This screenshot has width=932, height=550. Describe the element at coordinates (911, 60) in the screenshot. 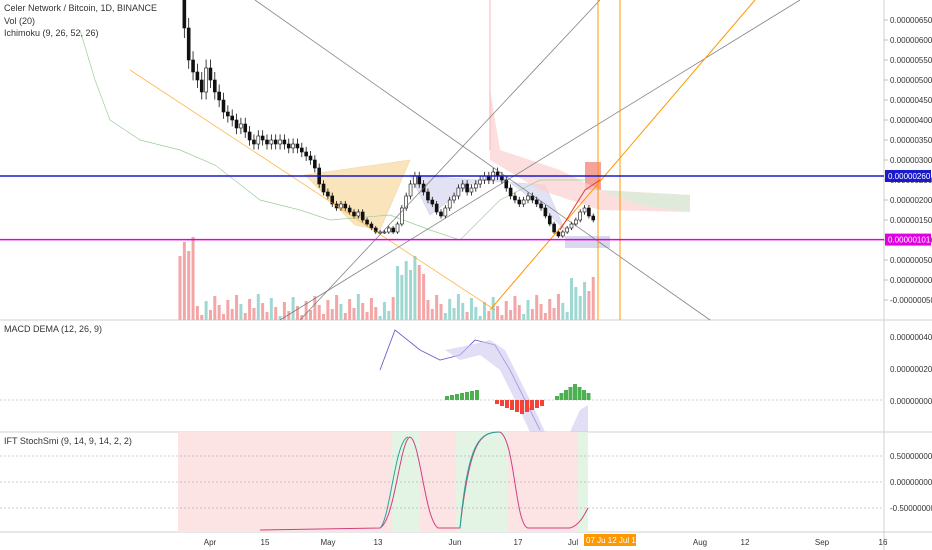

I see `y-tick-label: 0.00000550` at that location.